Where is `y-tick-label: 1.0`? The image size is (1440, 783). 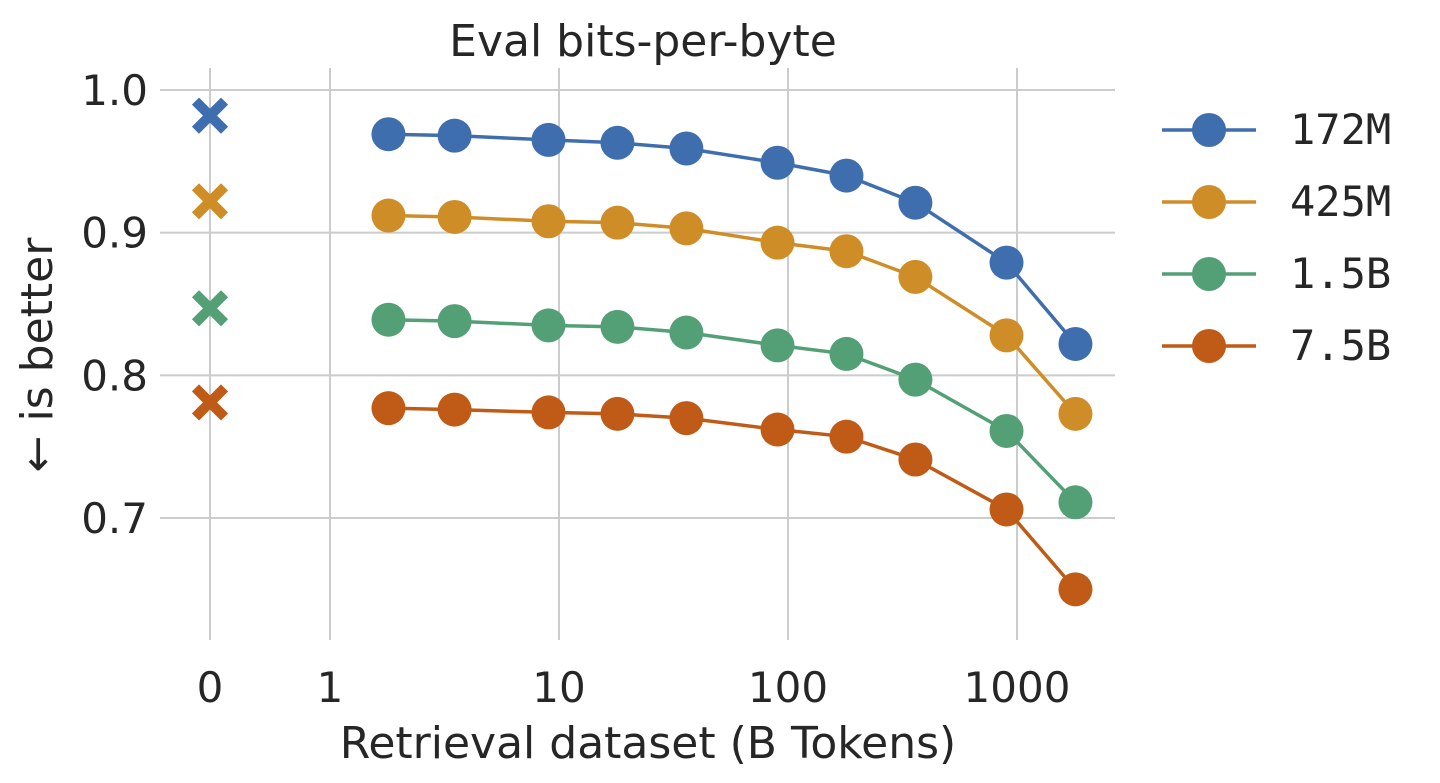 y-tick-label: 1.0 is located at coordinates (114, 90).